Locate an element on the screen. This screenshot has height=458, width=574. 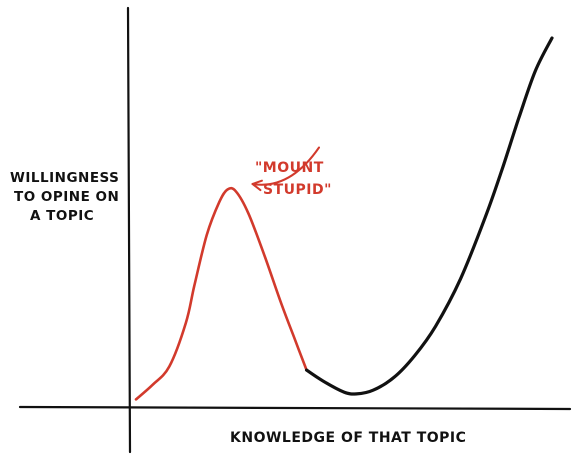
mount-stupid-label: "MOUNT STUPID" is located at coordinates (293, 179).